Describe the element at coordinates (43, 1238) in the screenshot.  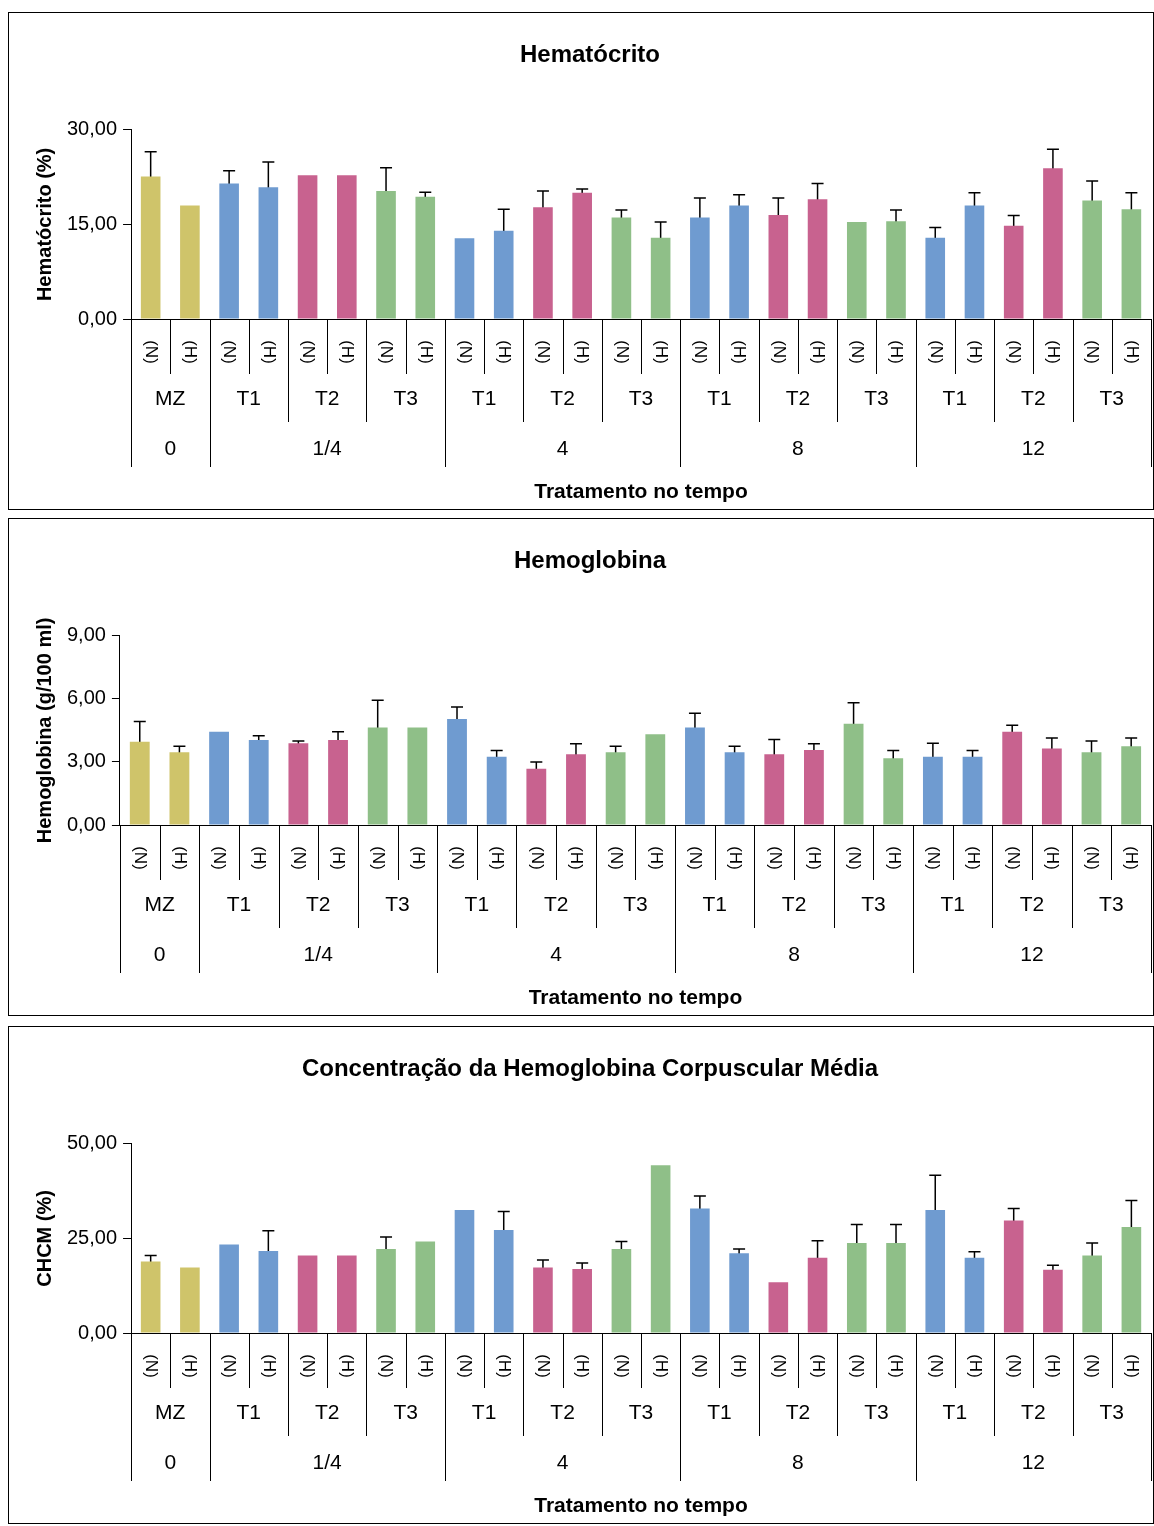
I see `y-axis-title: CHCM (%)` at that location.